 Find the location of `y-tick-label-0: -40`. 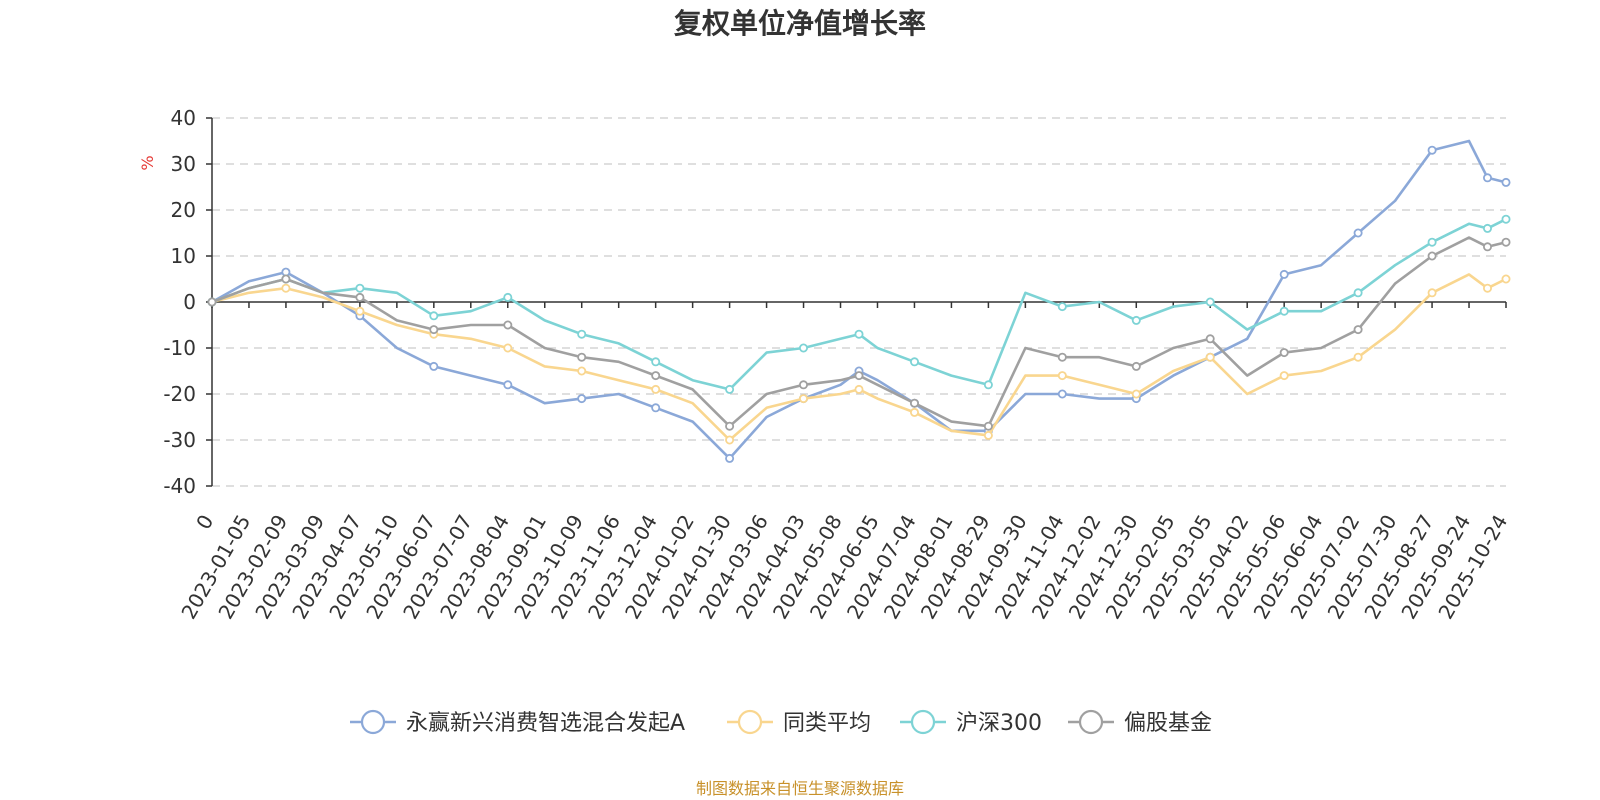

y-tick-label-0: -40 is located at coordinates (179, 486).